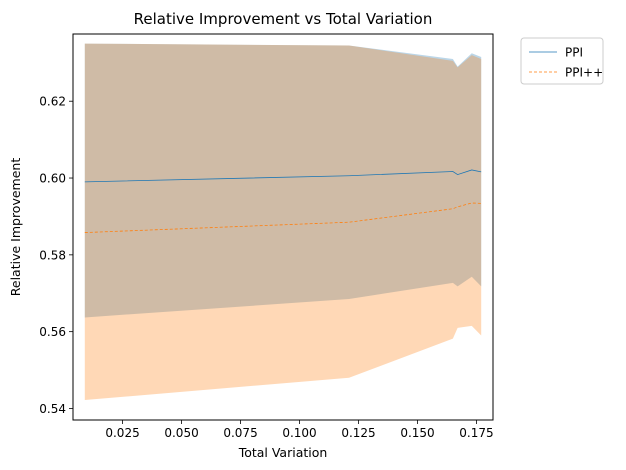 This screenshot has width=626, height=470. Describe the element at coordinates (52, 332) in the screenshot. I see `y-tick-label: 0.56` at that location.